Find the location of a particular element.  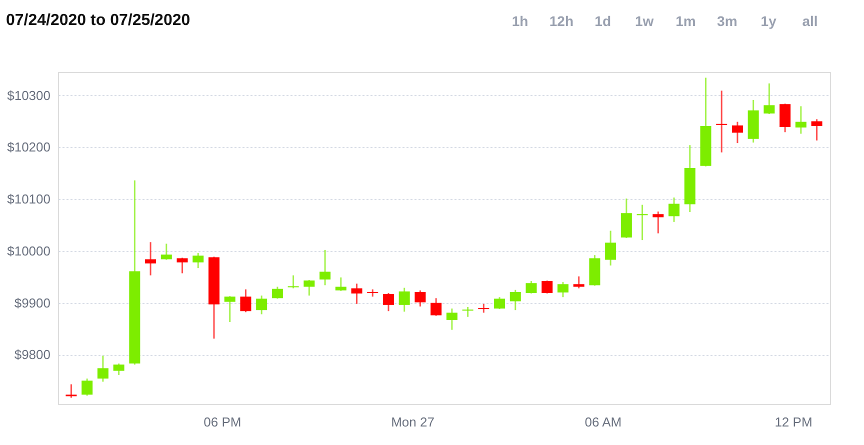

chart-title: 07/24/2020 to 07/25/2020 is located at coordinates (98, 20).